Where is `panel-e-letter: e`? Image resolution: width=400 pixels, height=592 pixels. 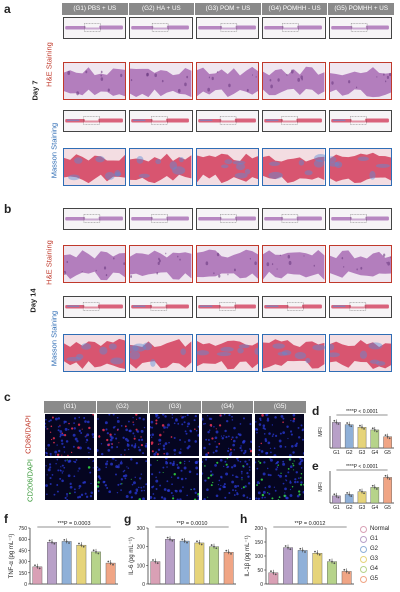 panel-e-letter: e is located at coordinates (315, 466).